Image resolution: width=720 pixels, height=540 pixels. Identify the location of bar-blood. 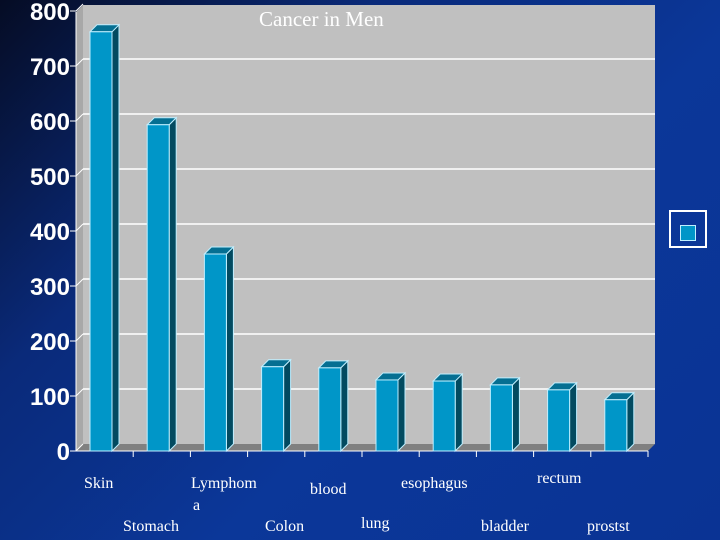
(330, 409).